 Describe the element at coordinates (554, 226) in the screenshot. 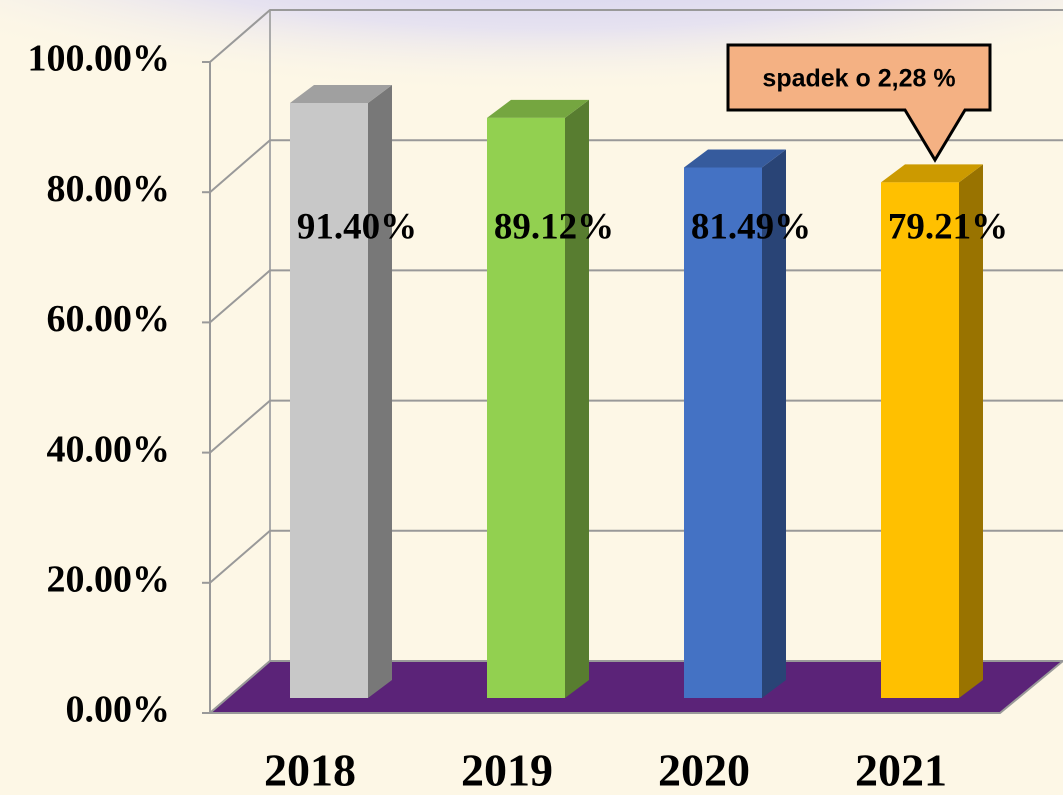

I see `value-label: 89.12%` at that location.